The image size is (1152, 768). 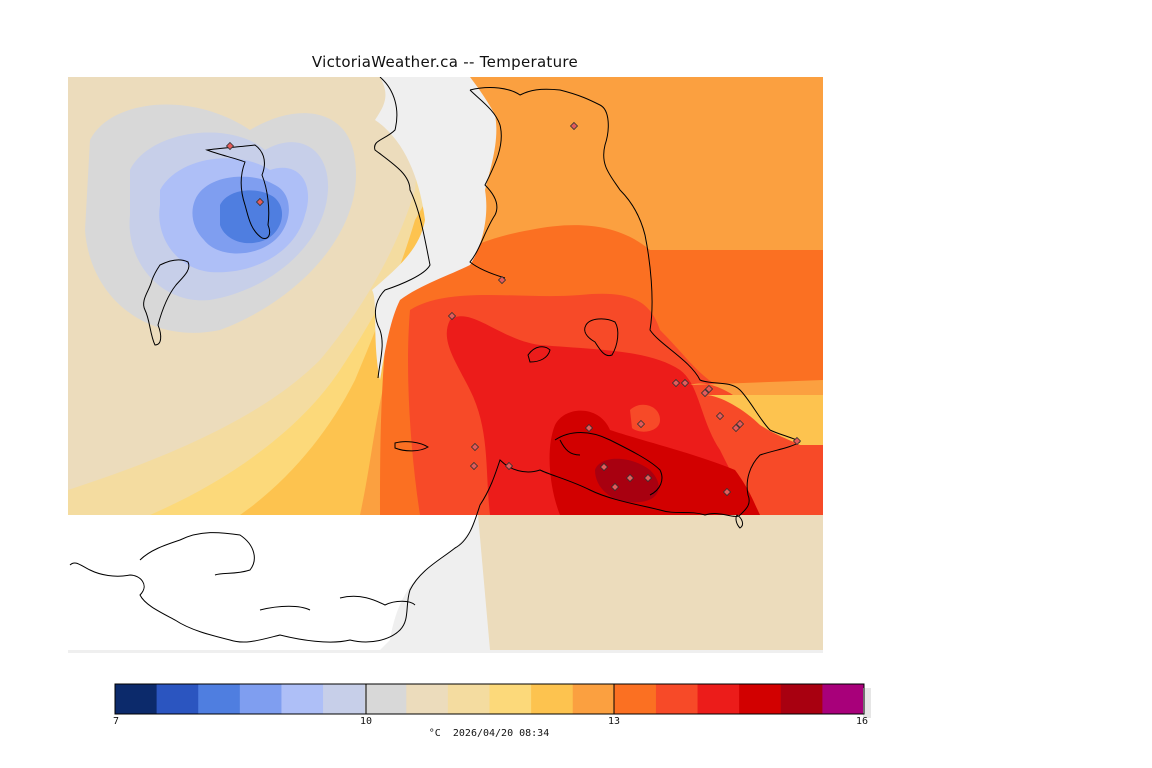 I want to click on legend-tick-10: 10, so click(x=366, y=721).